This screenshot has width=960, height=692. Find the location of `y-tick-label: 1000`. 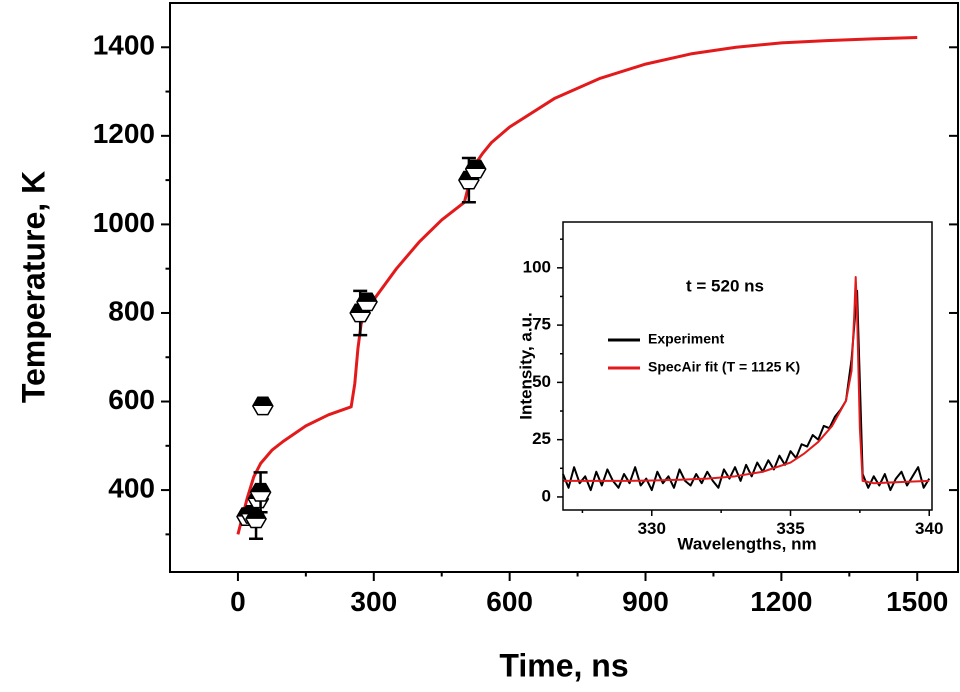

y-tick-label: 1000 is located at coordinates (124, 222).